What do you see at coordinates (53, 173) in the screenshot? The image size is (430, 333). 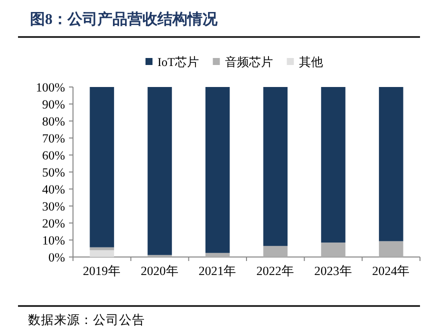 I see `y-tick-label: 50%` at bounding box center [53, 173].